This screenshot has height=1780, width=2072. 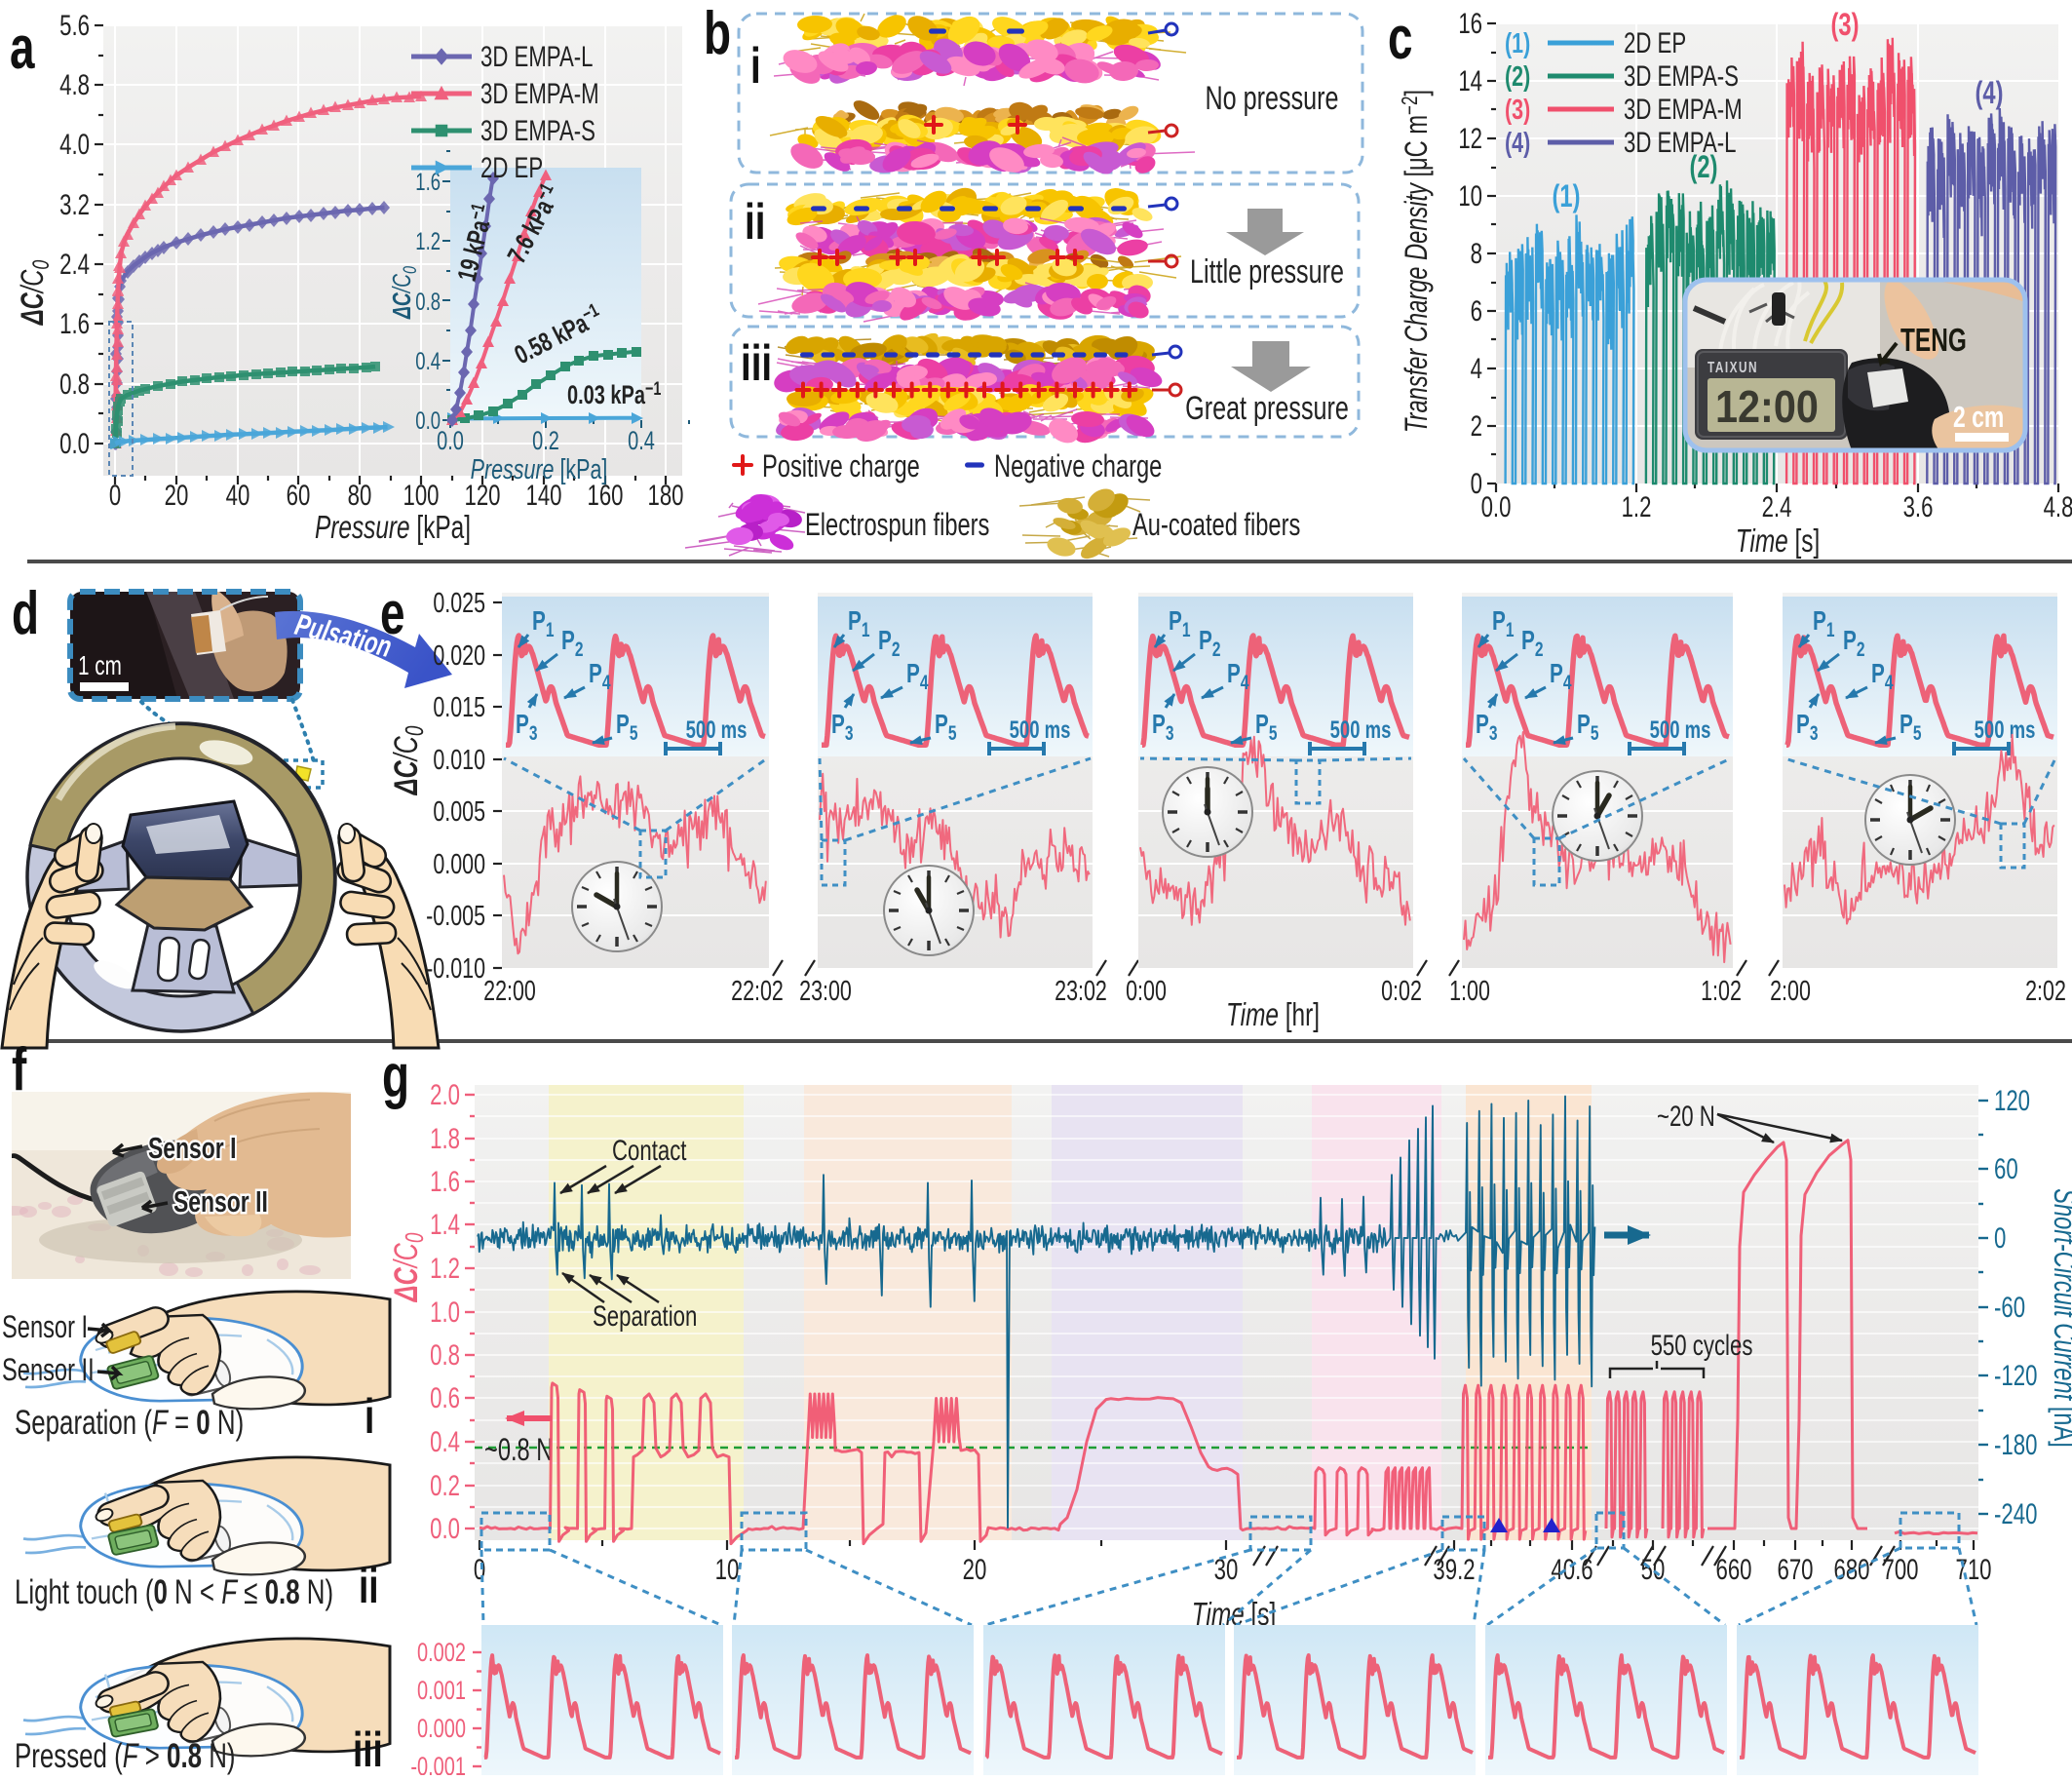 I want to click on svg-text: 80, so click(x=360, y=495).